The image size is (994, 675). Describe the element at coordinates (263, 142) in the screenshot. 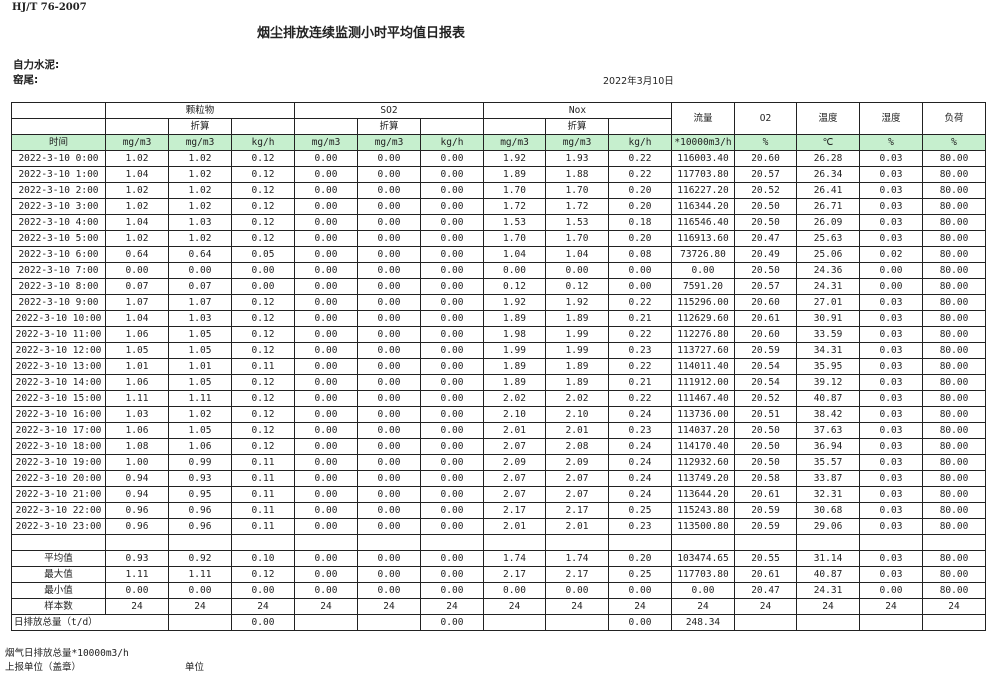

I see `unit-cell: kg/h` at that location.